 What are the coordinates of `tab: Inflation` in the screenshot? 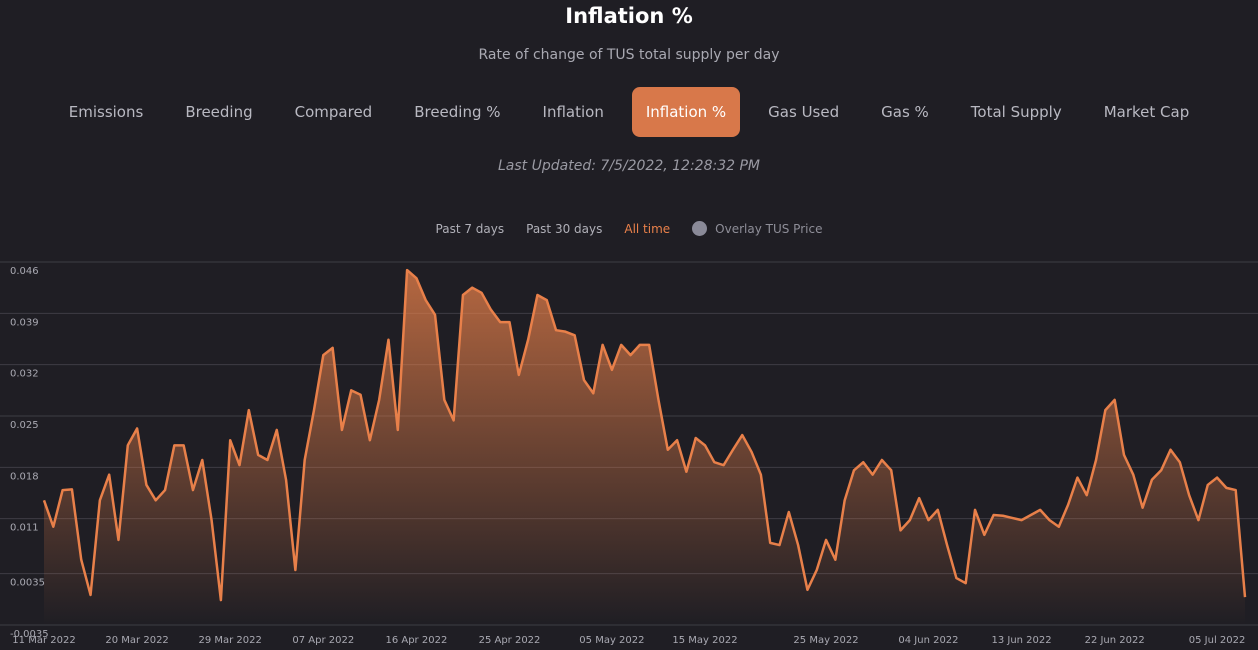 It's located at (573, 112).